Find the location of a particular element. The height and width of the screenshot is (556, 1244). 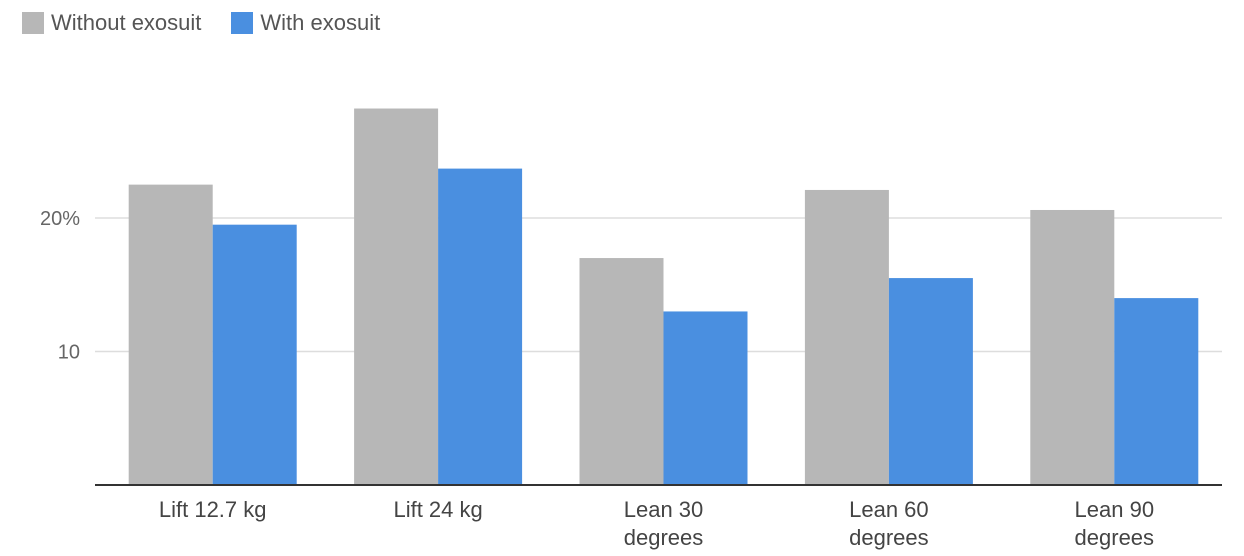

x-tick-label-0-0: Lift 12.7 kg is located at coordinates (213, 509).